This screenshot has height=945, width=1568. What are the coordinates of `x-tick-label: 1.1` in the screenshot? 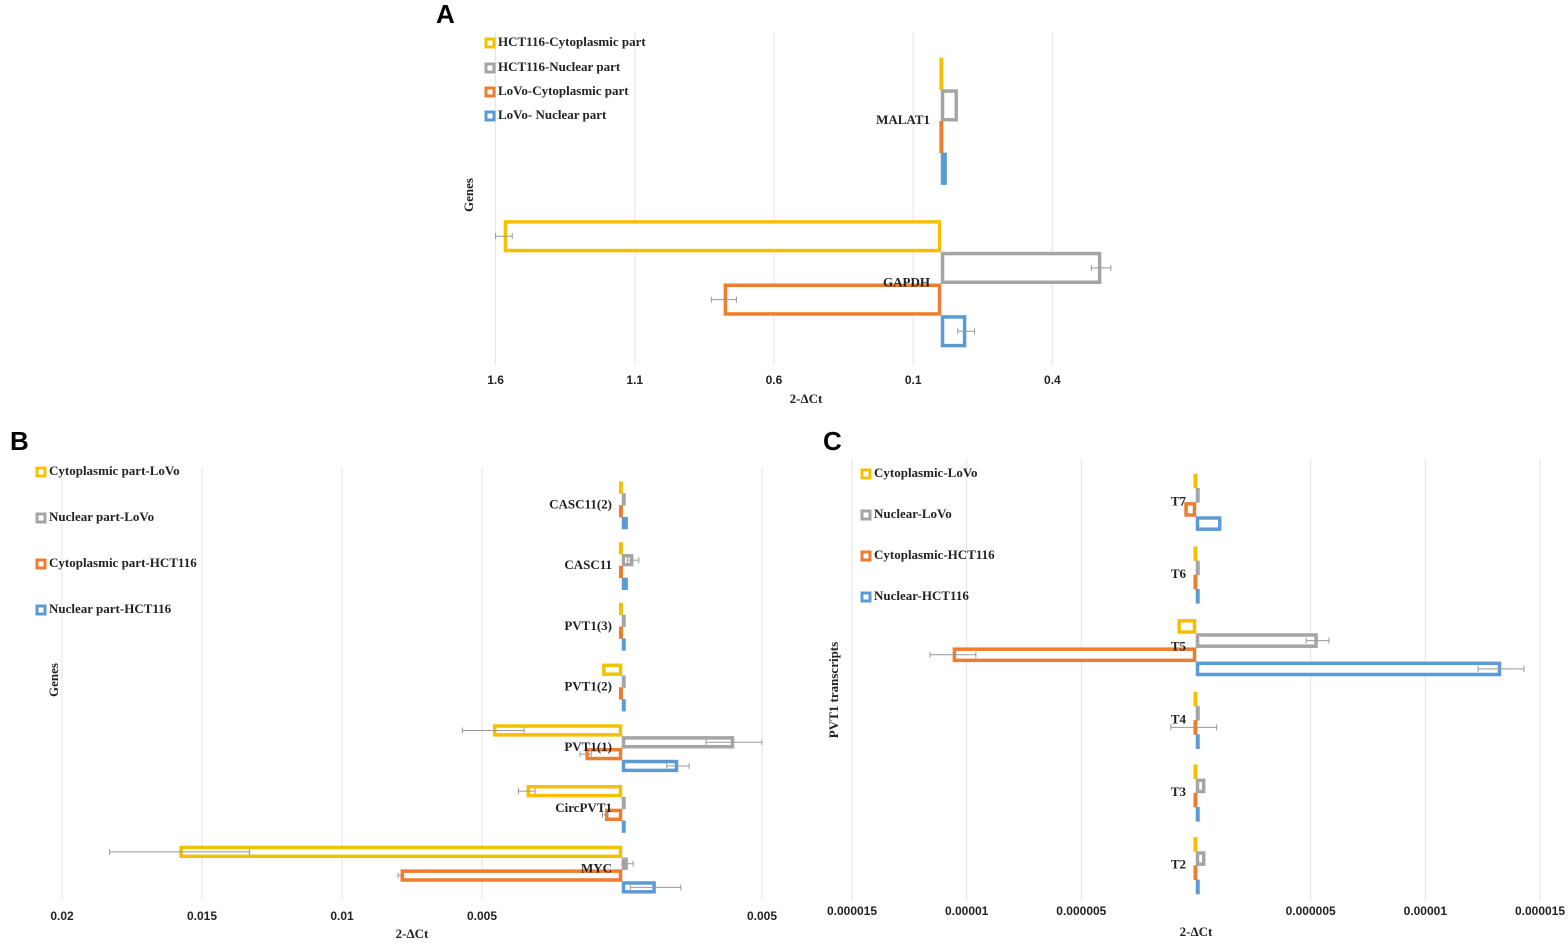 It's located at (634, 380).